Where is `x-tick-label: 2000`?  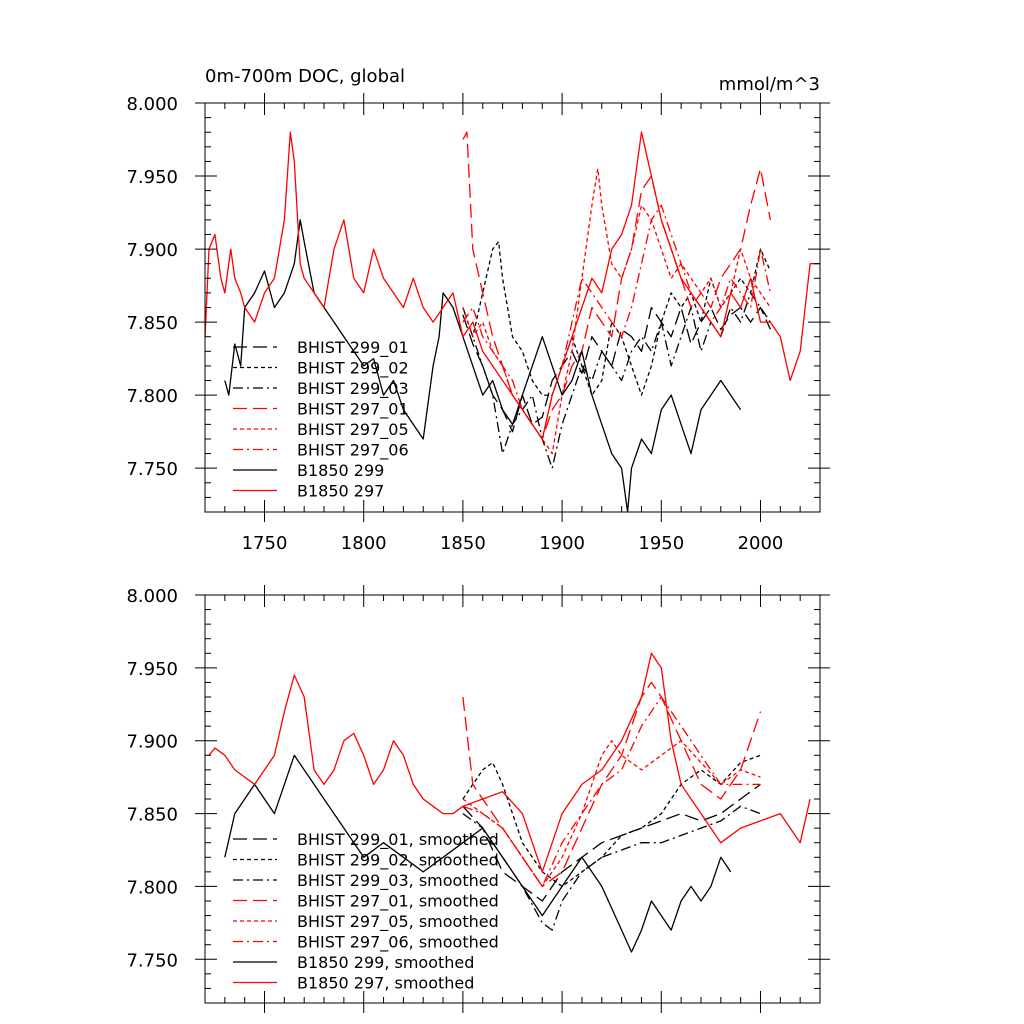
x-tick-label: 2000 is located at coordinates (761, 543).